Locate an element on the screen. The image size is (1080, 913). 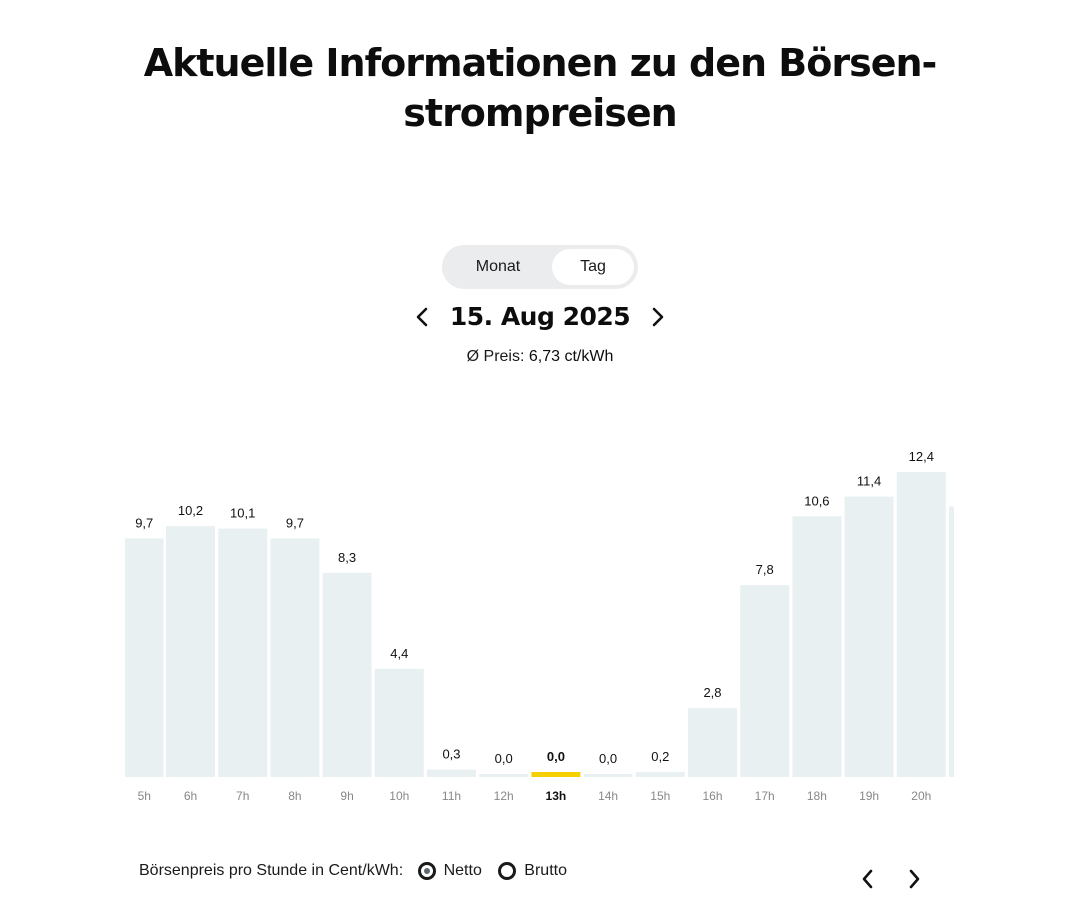
bar-value-label: 4,4 is located at coordinates (399, 653).